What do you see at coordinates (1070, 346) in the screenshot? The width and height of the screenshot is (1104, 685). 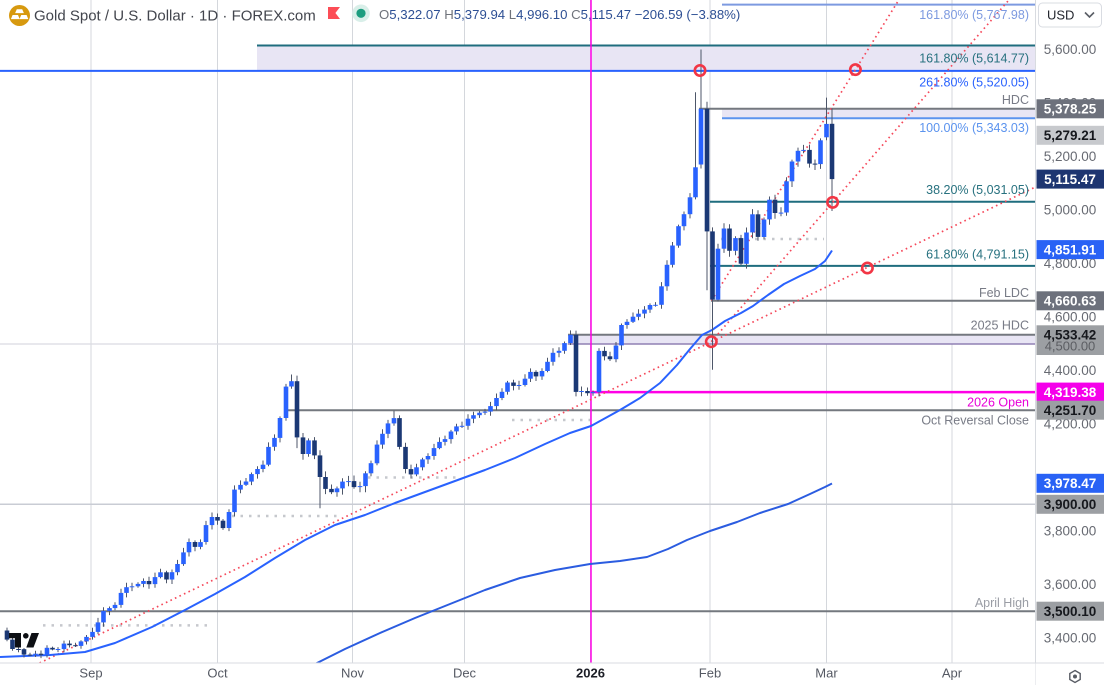 I see `svg-text: 4,500.00` at bounding box center [1070, 346].